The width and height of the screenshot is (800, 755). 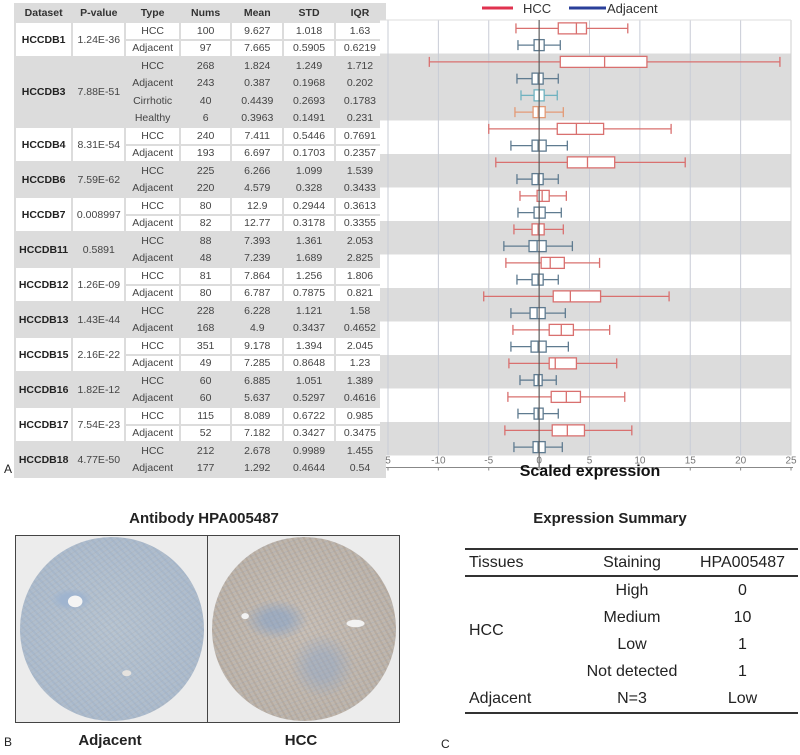 I want to click on table-row: Adjacent 82 12.77 0.3178 0.3355, so click(x=200, y=223).